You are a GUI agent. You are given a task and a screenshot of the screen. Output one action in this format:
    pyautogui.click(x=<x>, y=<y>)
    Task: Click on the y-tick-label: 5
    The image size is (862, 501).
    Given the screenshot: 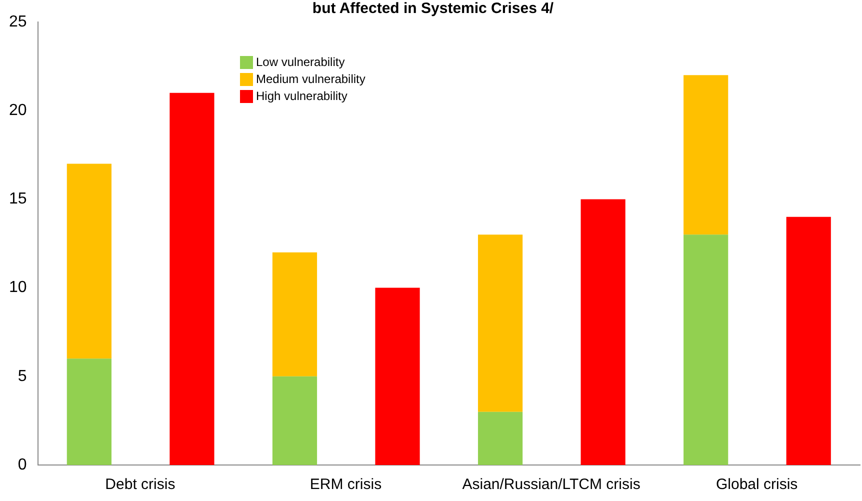 What is the action you would take?
    pyautogui.click(x=22, y=376)
    